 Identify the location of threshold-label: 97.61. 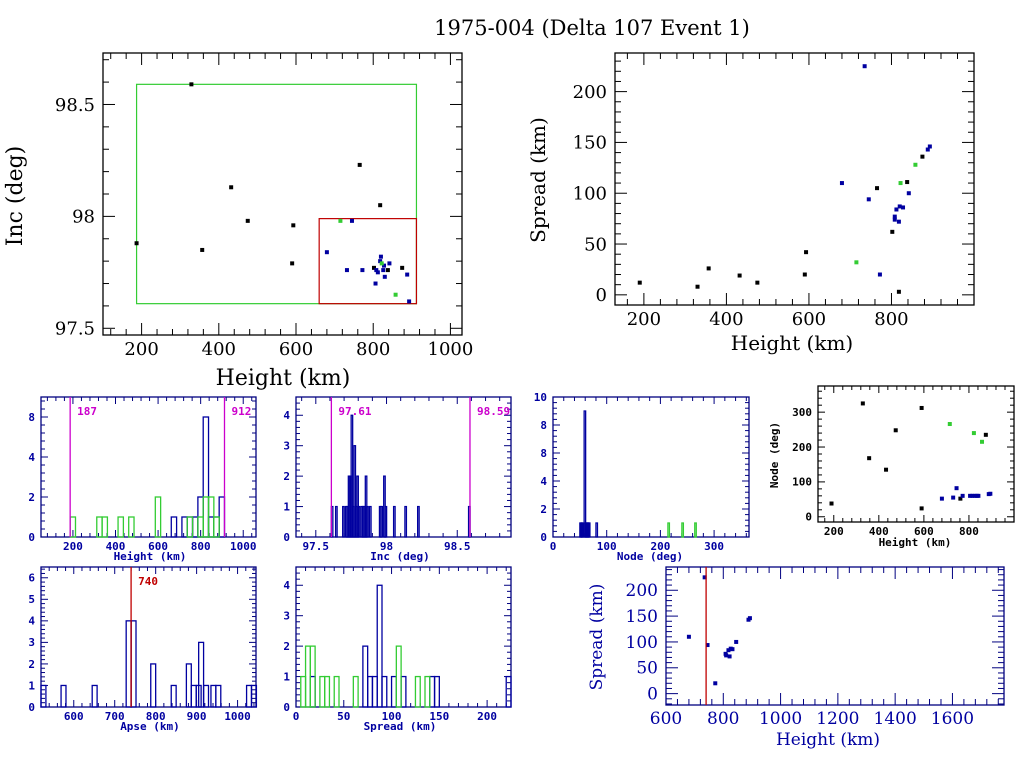
(354, 411).